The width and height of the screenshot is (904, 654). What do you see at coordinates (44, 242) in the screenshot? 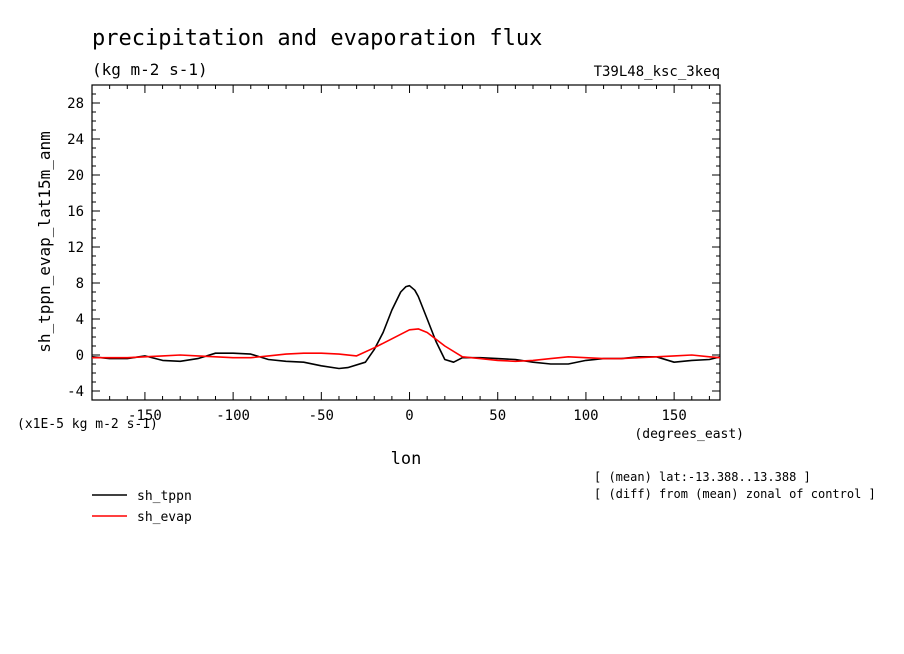
I see `y-axis-label: sh_tppn_evap_lat15m_anm` at bounding box center [44, 242].